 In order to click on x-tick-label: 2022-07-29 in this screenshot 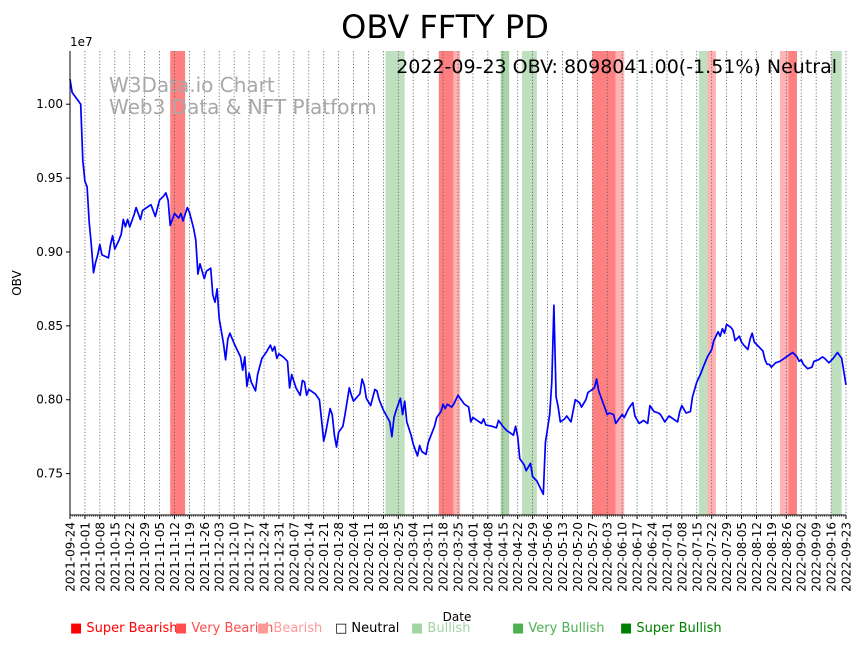, I will do `click(727, 557)`.